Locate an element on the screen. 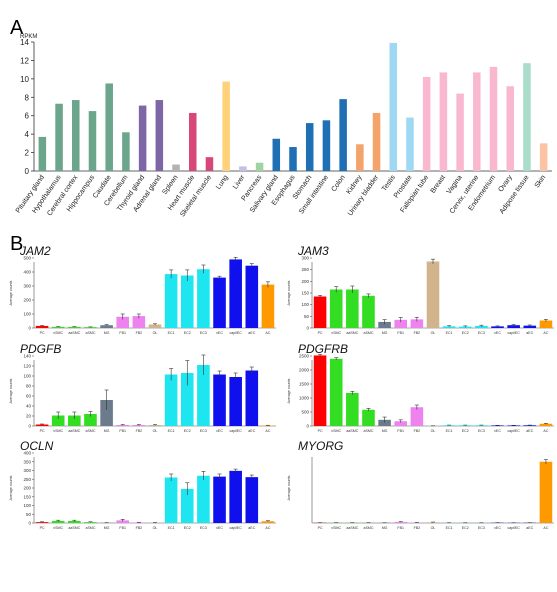 This screenshot has height=592, width=557. x-tick-label: aEC is located at coordinates (251, 333).